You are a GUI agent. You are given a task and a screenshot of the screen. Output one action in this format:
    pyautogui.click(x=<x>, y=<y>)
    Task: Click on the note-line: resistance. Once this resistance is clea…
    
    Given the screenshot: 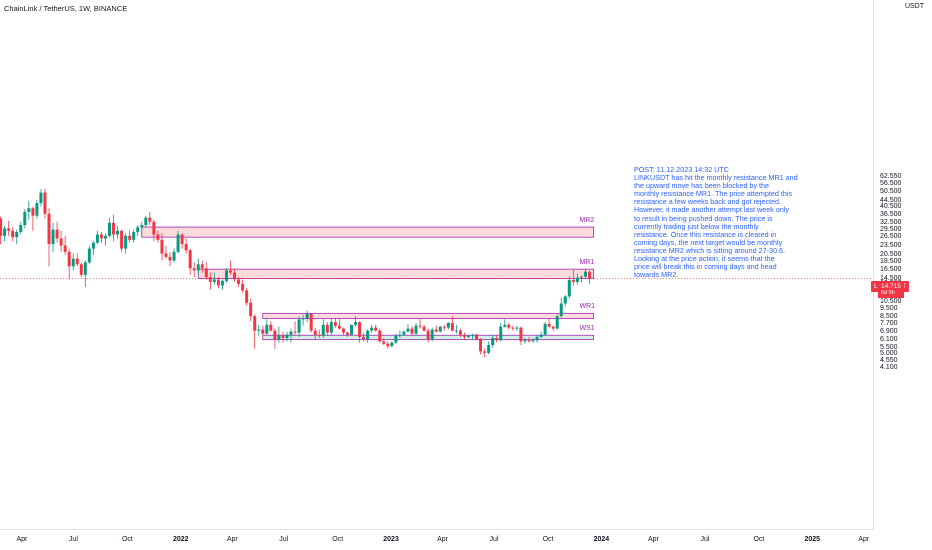 What is the action you would take?
    pyautogui.click(x=705, y=234)
    